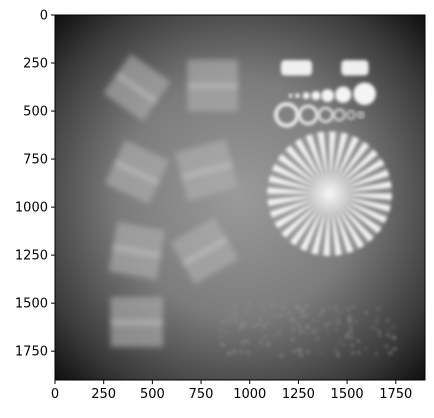  I want to click on y-tick-label: 1000, so click(31, 208).